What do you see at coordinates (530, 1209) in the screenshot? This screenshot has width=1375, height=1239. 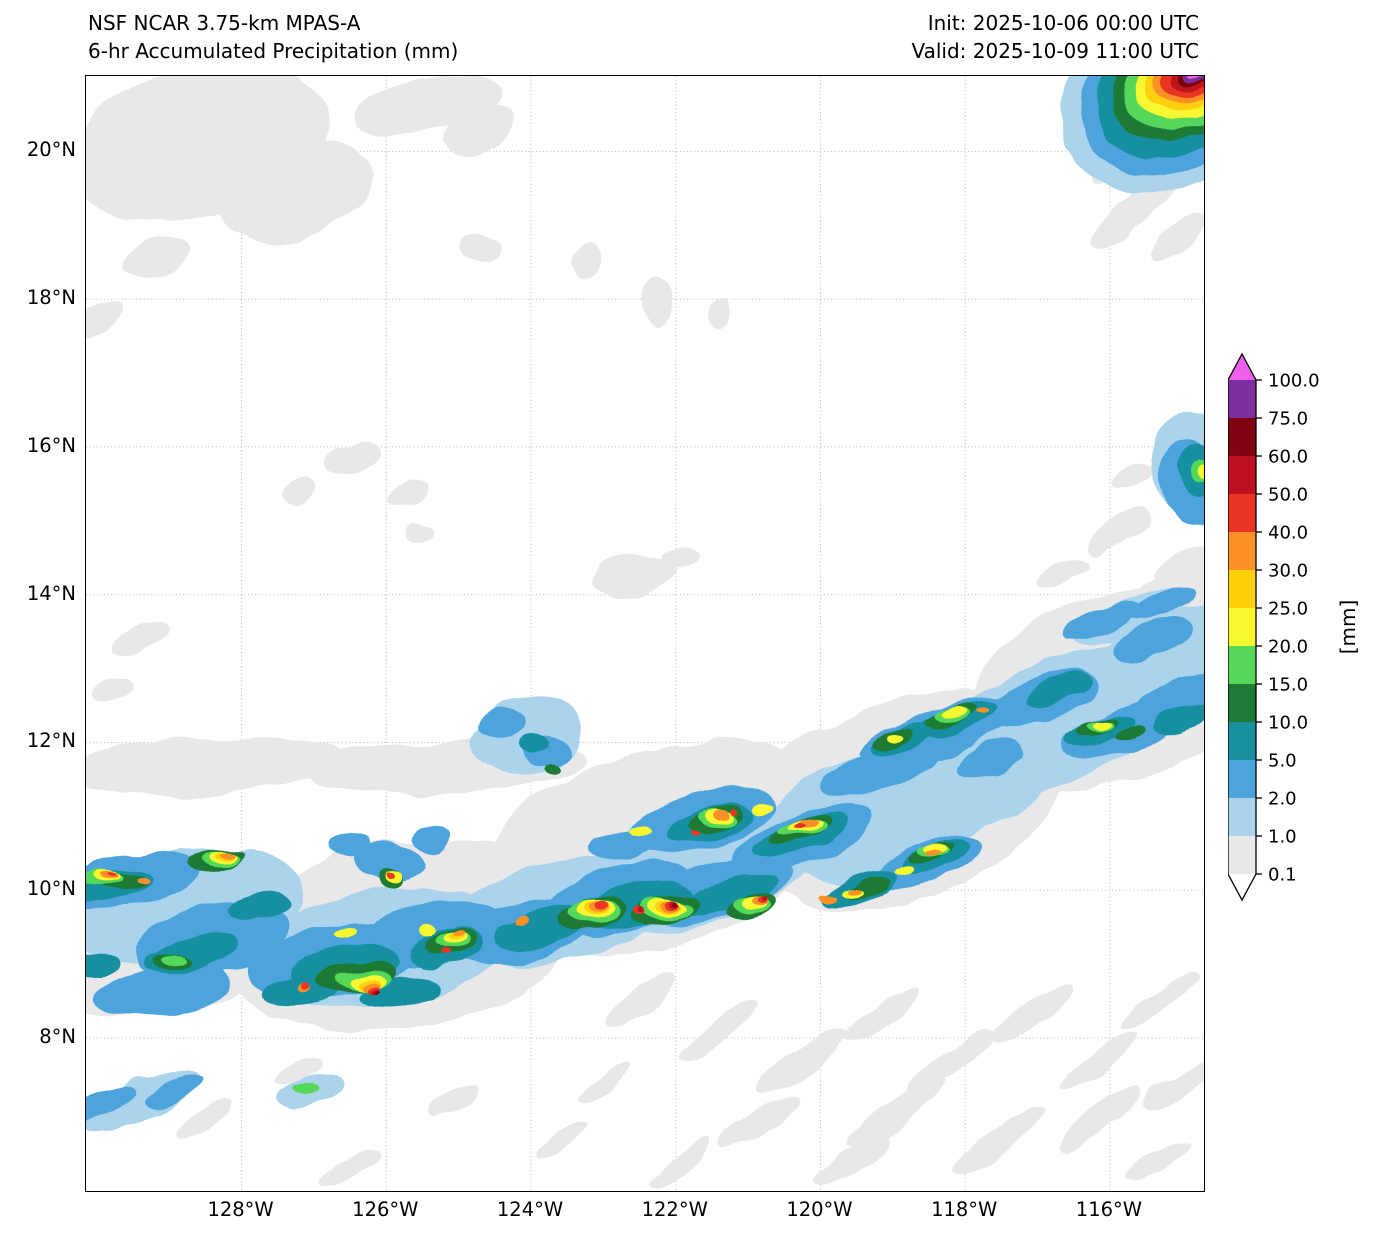 I see `x-tick-label: 124°W` at bounding box center [530, 1209].